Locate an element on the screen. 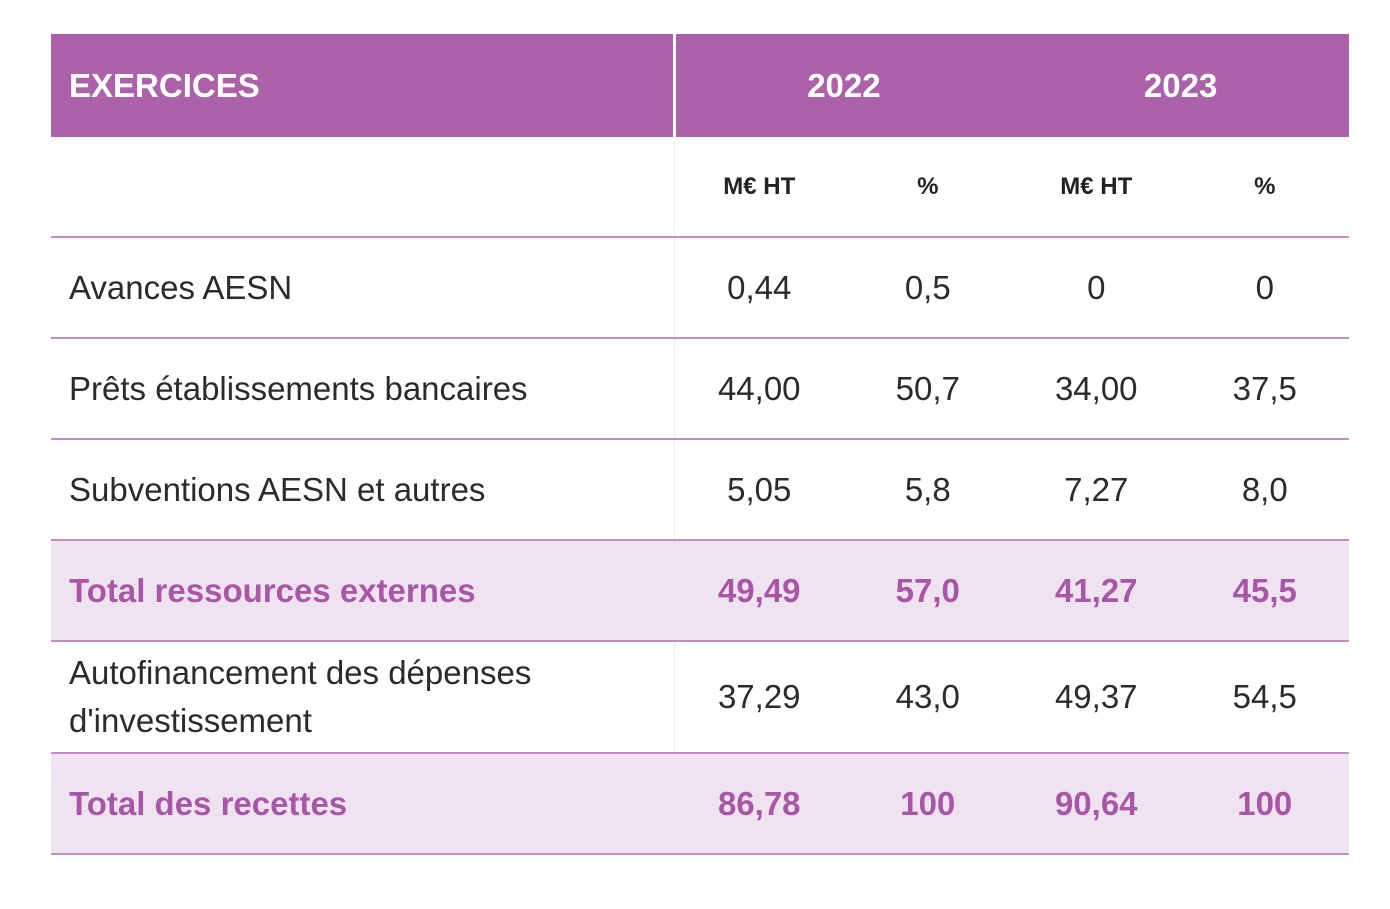 The image size is (1390, 909). value-pct-2022: 57,0 is located at coordinates (927, 590).